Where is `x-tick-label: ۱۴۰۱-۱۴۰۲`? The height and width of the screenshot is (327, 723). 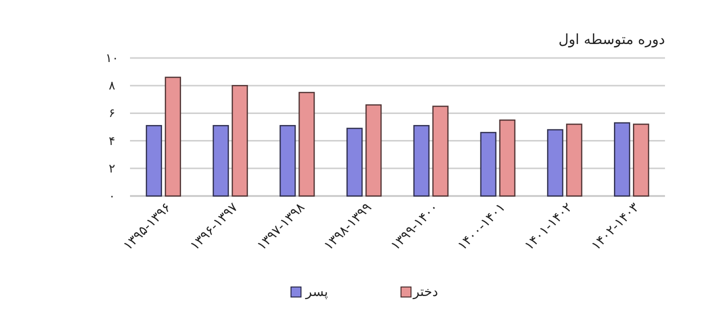
x-tick-label: ۱۴۰۱-۱۴۰۲ is located at coordinates (549, 227).